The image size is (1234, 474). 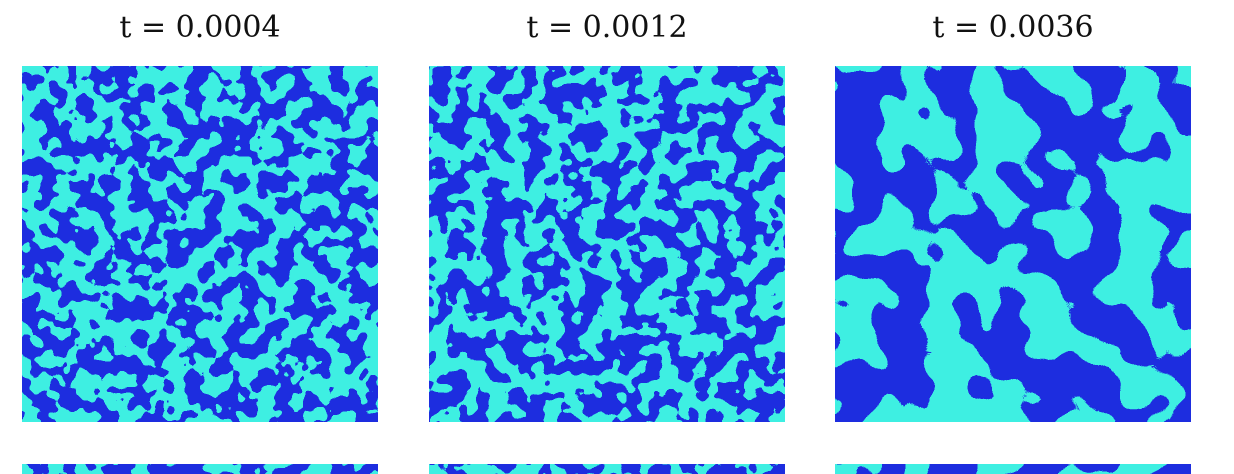 I want to click on panel-title-3: t = 0.0036, so click(x=1013, y=27).